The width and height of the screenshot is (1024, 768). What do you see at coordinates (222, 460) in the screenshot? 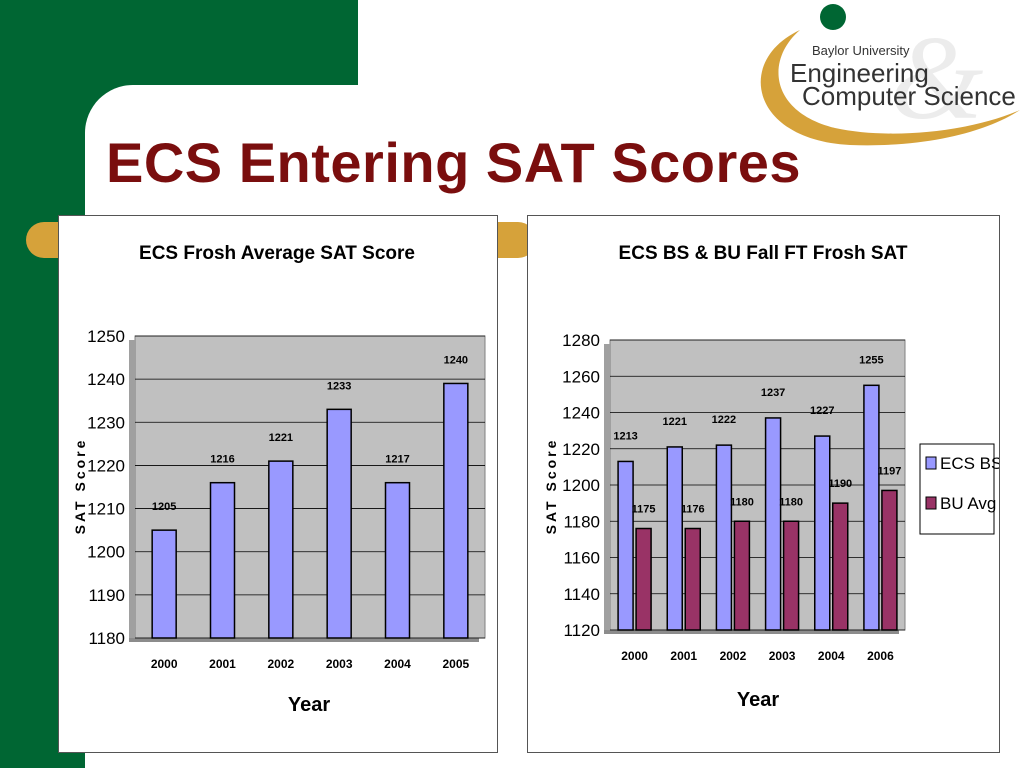
I see `data-label: 1216` at bounding box center [222, 460].